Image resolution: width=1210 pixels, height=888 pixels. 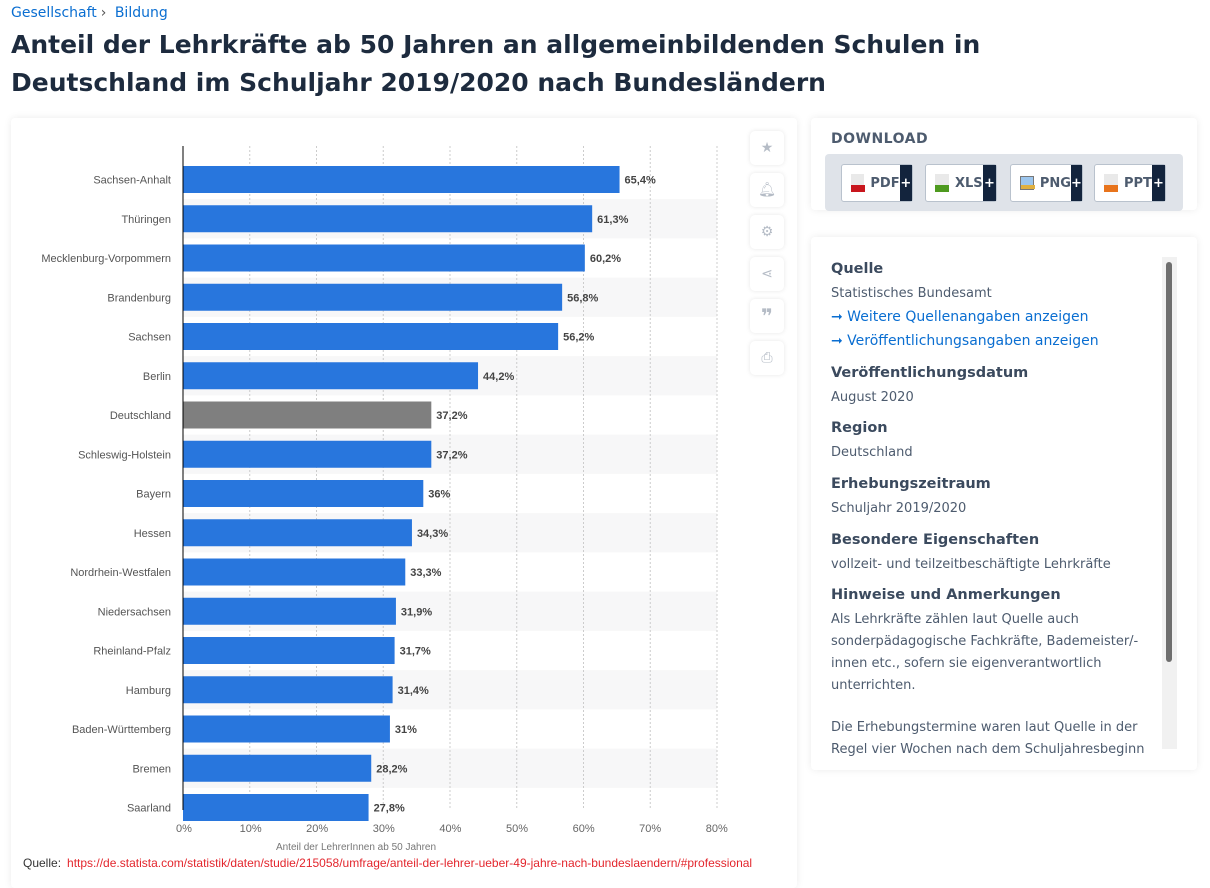 I want to click on download-png-button: PNG +, so click(x=1046, y=183).